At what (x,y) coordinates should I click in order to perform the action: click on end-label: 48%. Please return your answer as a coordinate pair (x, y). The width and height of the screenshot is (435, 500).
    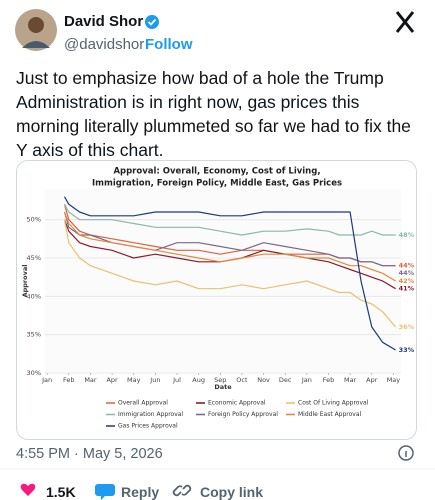
    Looking at the image, I should click on (407, 235).